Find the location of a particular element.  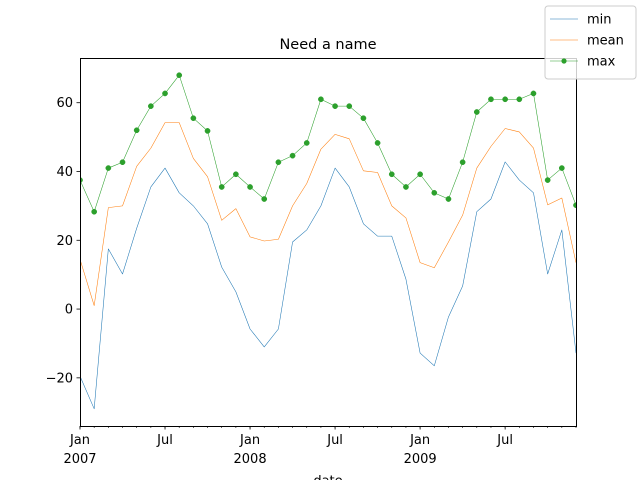

legend-label-min: min is located at coordinates (599, 20).